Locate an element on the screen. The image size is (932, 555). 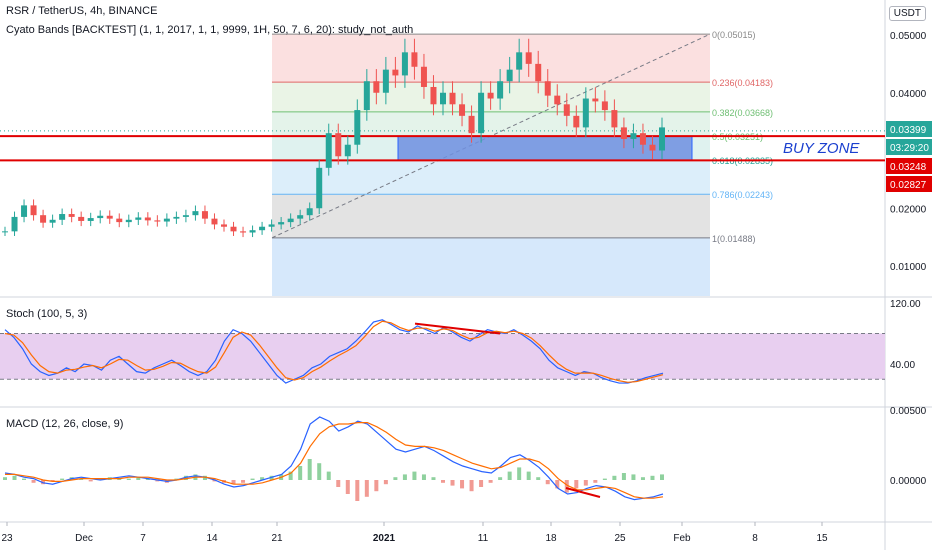
time-tick-label: 8 is located at coordinates (755, 538).